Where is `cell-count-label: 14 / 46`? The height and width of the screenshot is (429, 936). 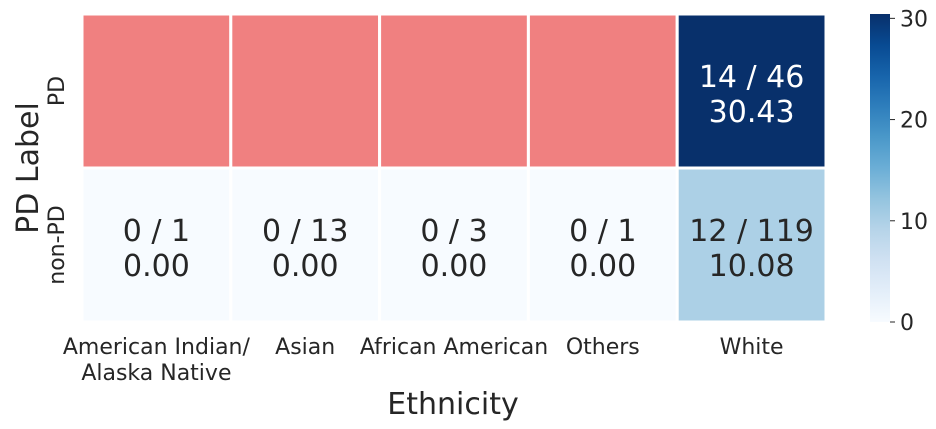
cell-count-label: 14 / 46 is located at coordinates (752, 77).